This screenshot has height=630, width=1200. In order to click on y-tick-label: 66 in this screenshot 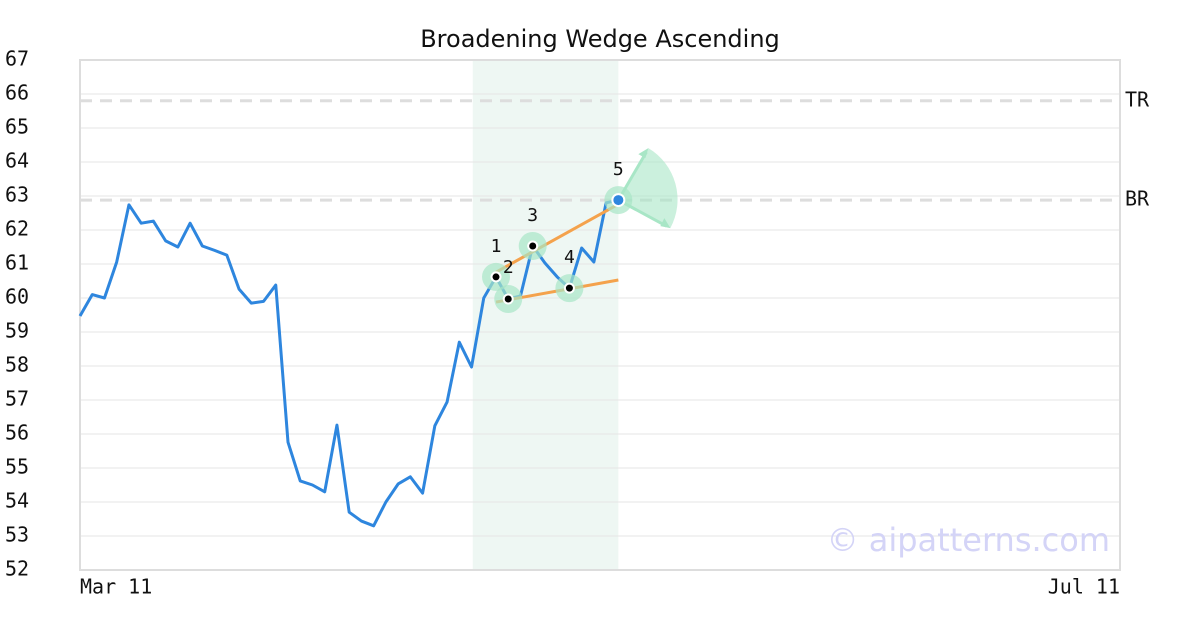, I will do `click(17, 93)`.